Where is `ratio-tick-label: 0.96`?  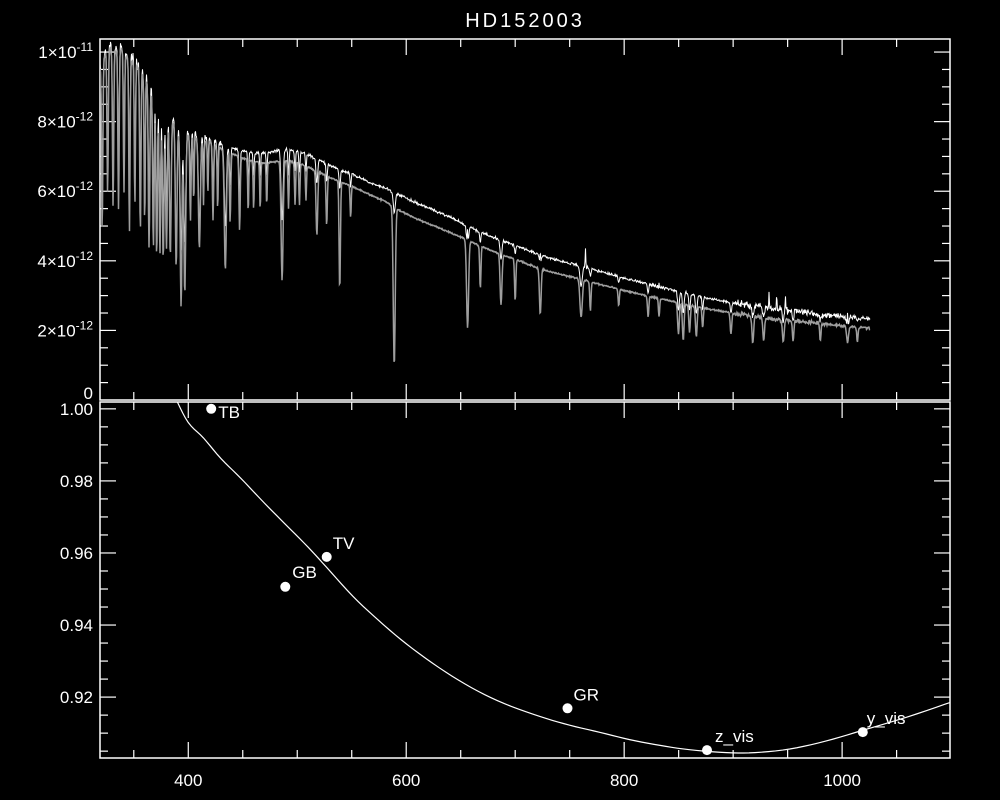 ratio-tick-label: 0.96 is located at coordinates (76, 553).